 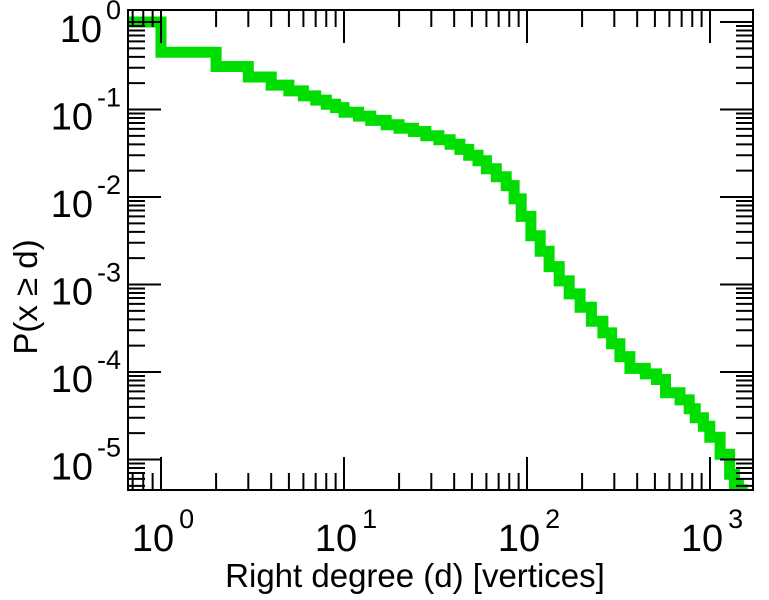 What do you see at coordinates (86, 461) in the screenshot?
I see `y-tick-label: 10 -5` at bounding box center [86, 461].